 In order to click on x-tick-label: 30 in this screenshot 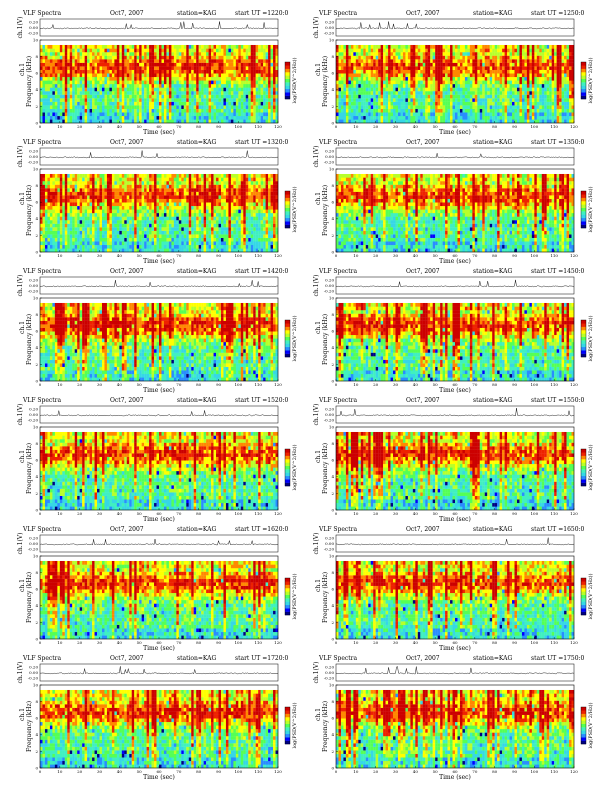, I will do `click(100, 126)`.